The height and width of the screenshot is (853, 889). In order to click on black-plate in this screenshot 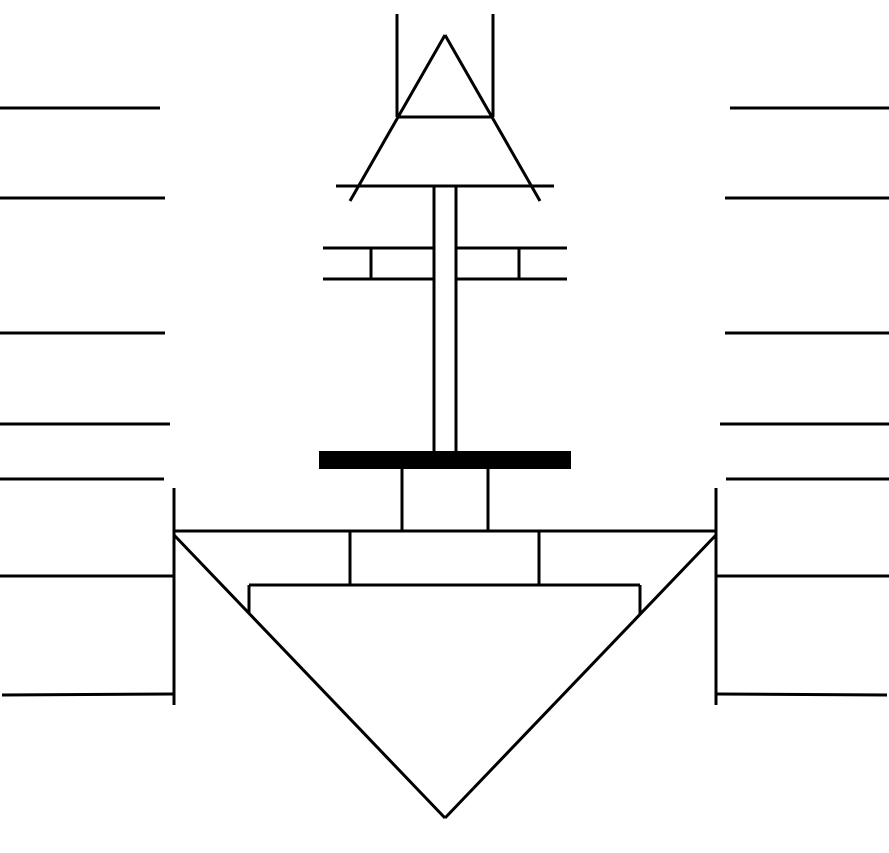, I will do `click(445, 460)`.